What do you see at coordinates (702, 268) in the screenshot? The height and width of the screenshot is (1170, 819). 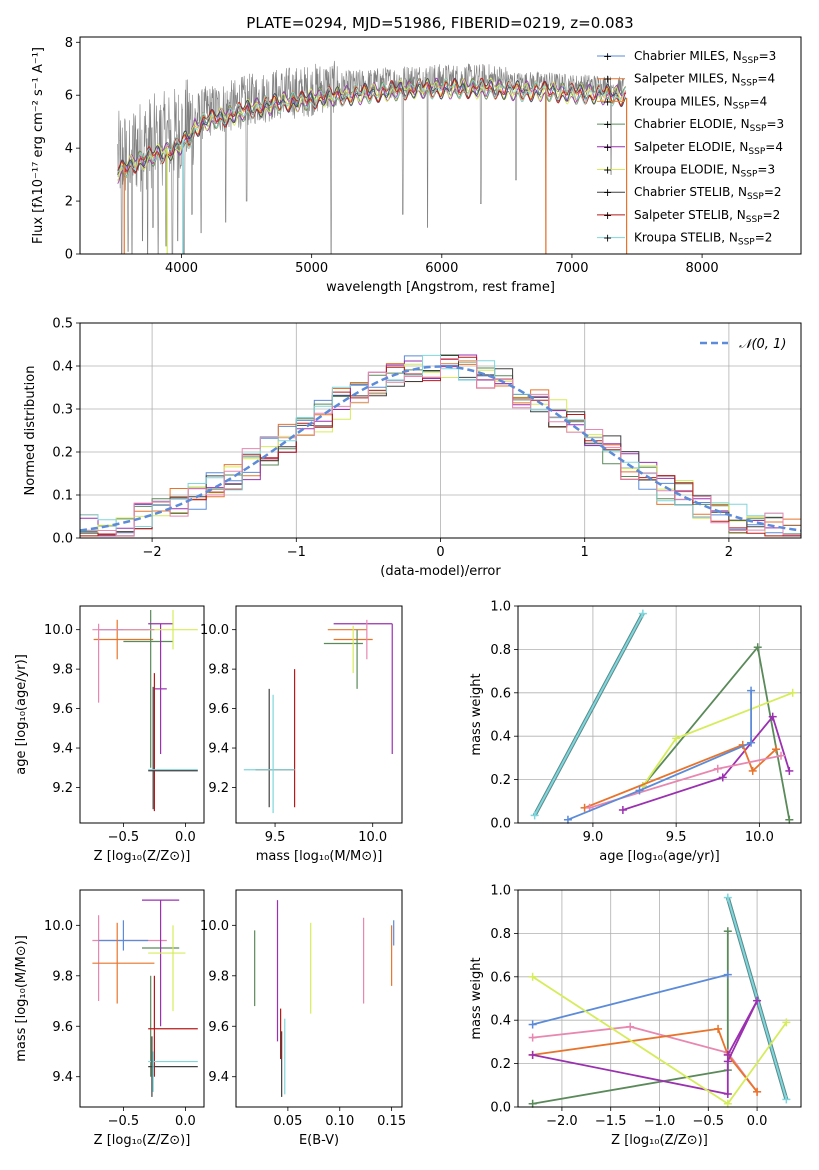 I see `x-tick-label: 8000` at bounding box center [702, 268].